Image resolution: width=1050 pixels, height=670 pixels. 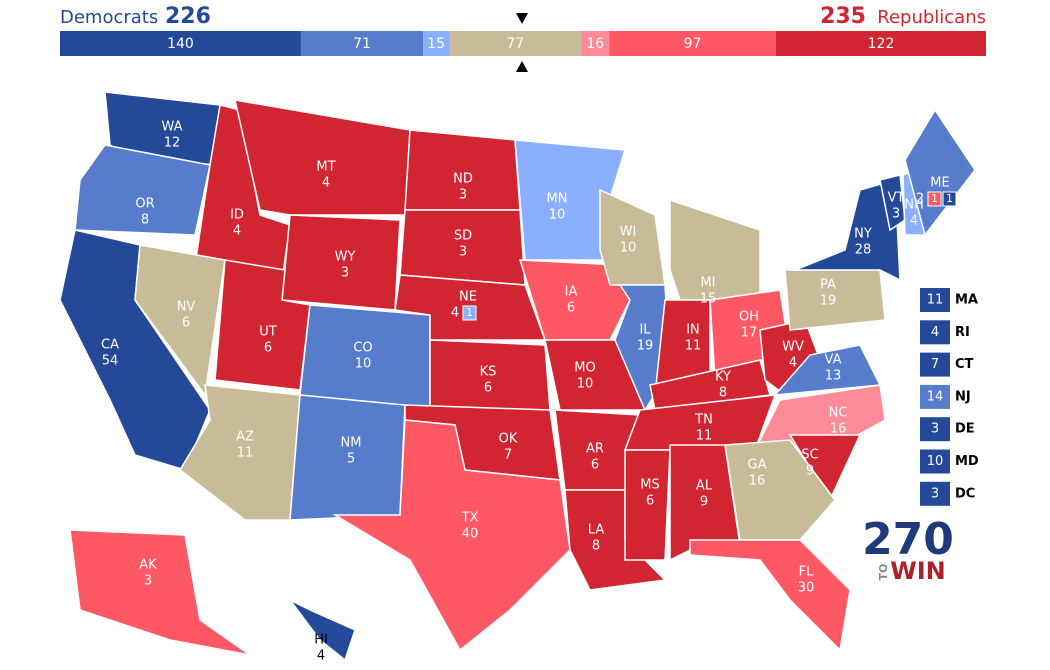 What do you see at coordinates (596, 530) in the screenshot?
I see `state-abbr: LA` at bounding box center [596, 530].